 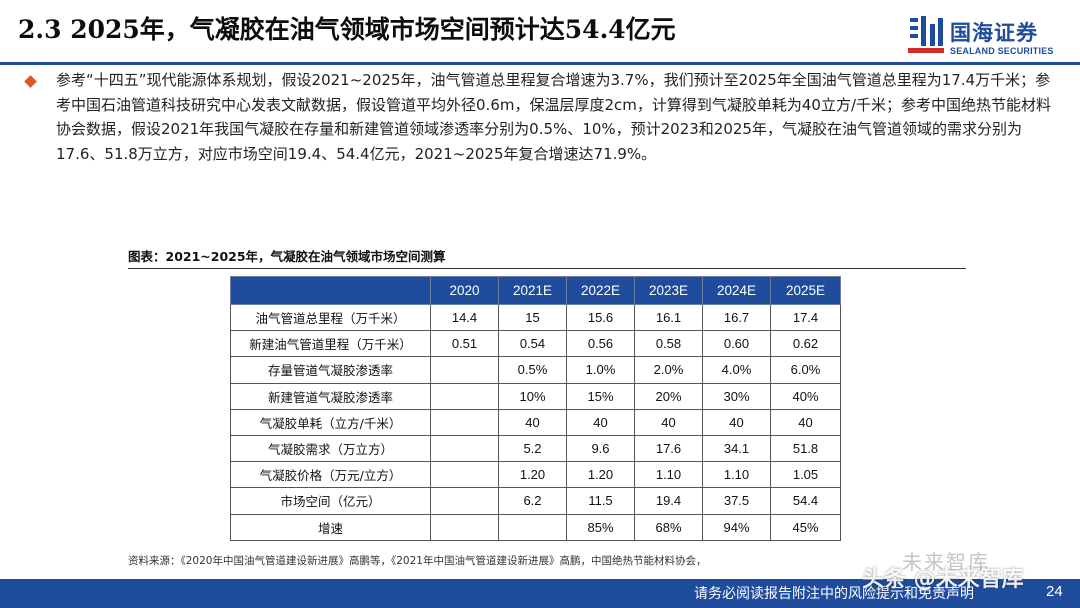 I want to click on header-cell: 2021E, so click(x=532, y=290).